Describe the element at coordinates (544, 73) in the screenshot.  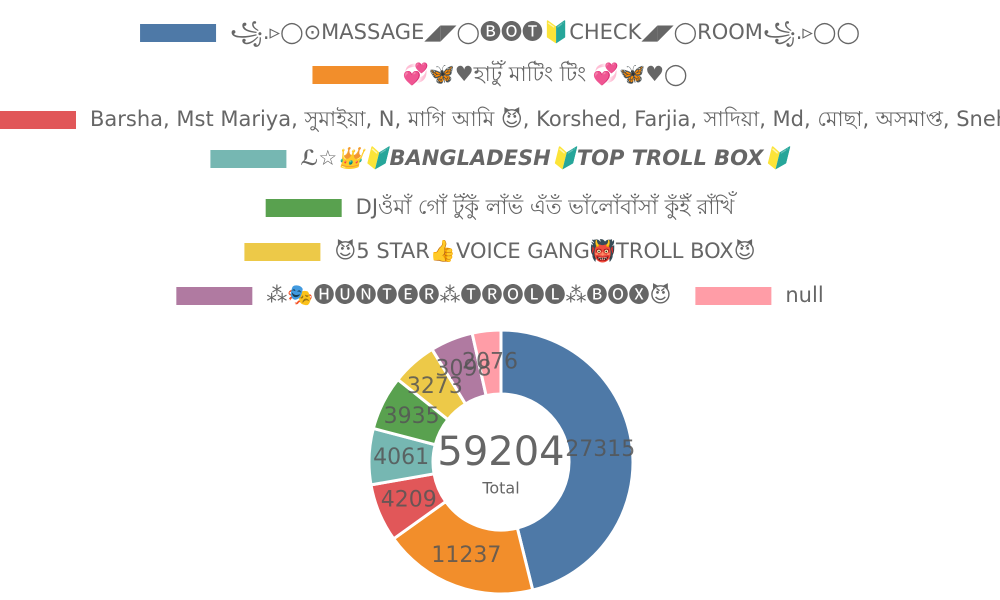
I see `legend-label: 💞🦋♥হাটুঁ মাটিং টিং 💞🦋♥◯` at that location.